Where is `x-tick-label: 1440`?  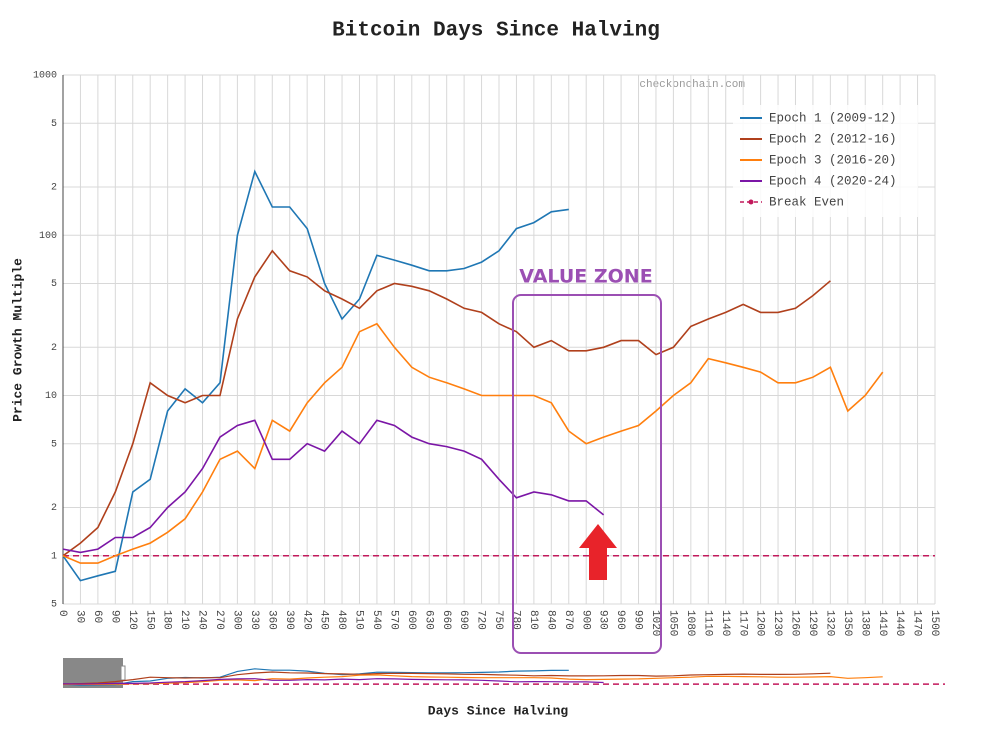 x-tick-label: 1440 is located at coordinates (899, 623).